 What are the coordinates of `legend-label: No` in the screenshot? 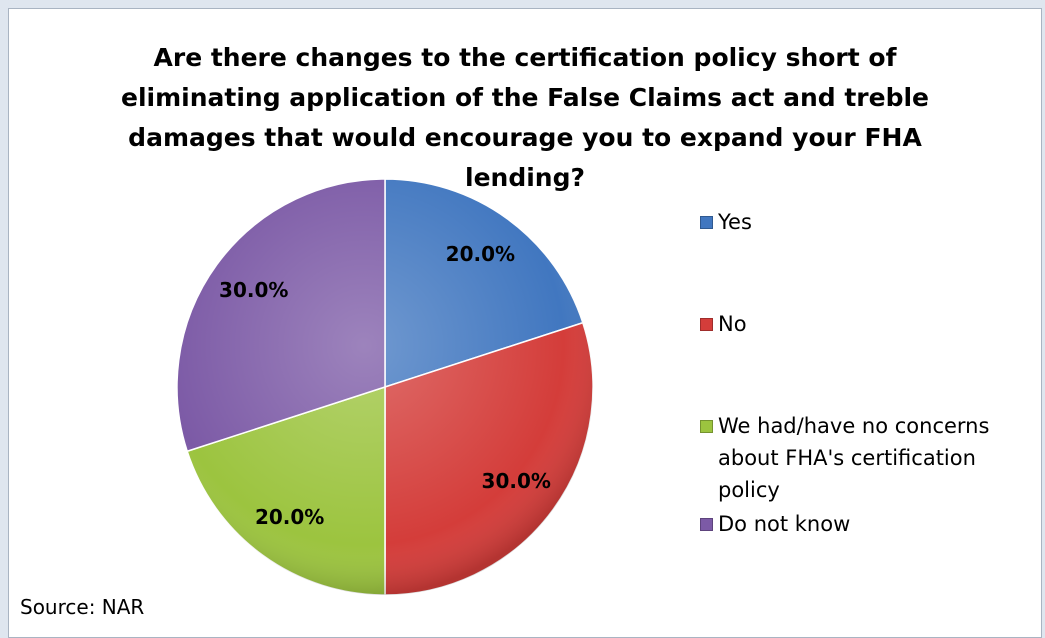 It's located at (732, 324).